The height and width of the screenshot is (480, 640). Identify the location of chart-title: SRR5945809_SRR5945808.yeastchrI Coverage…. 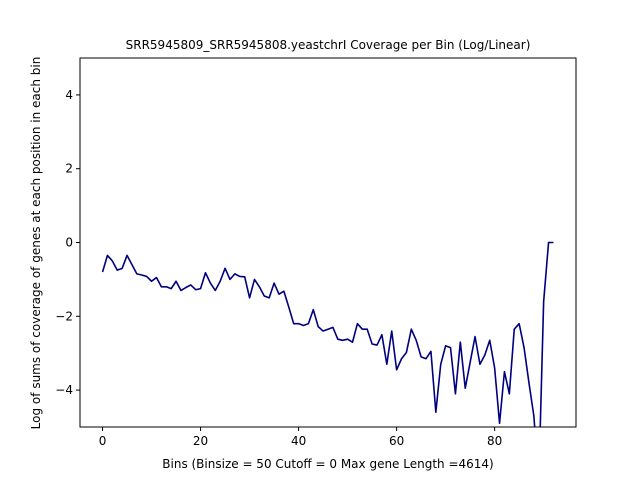
(328, 45).